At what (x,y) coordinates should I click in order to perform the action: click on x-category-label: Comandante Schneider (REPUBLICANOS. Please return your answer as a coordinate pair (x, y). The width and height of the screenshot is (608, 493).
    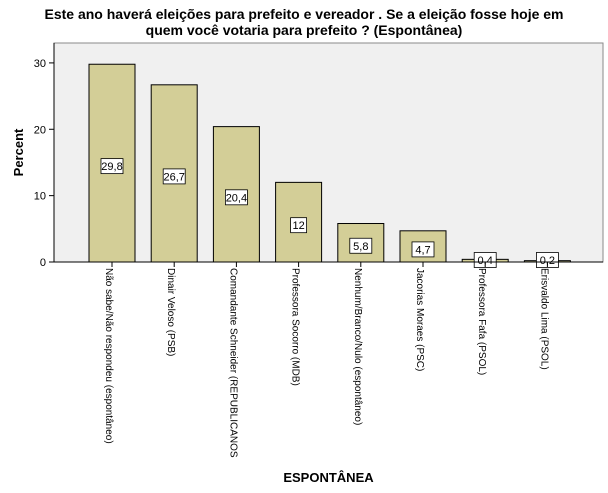
    Looking at the image, I should click on (232, 363).